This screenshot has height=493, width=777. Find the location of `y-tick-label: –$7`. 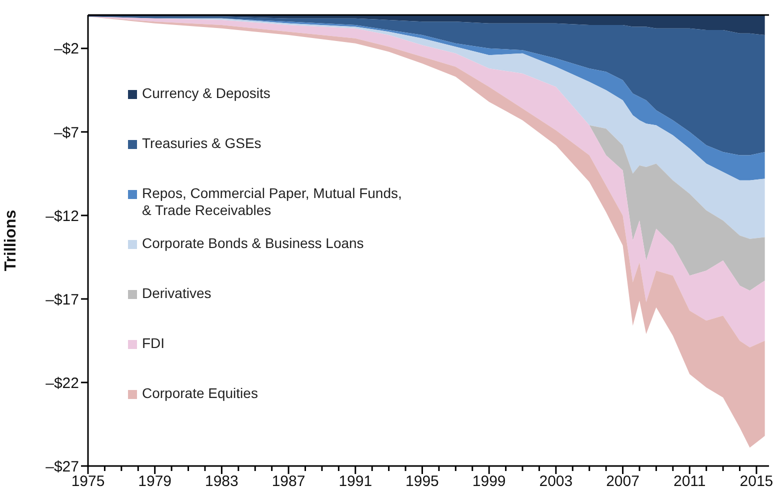

y-tick-label: –$7 is located at coordinates (66, 133).